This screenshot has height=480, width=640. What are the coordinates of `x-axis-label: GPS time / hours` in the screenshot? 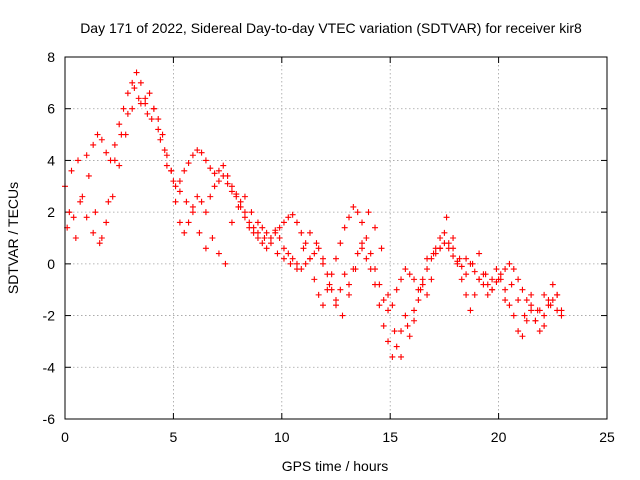 It's located at (335, 466).